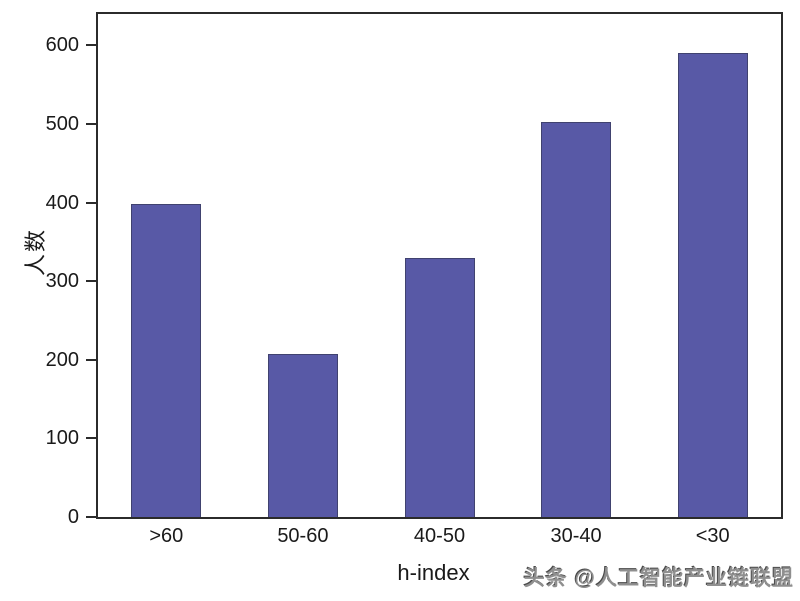  I want to click on x-category-label: 40-50, so click(439, 536).